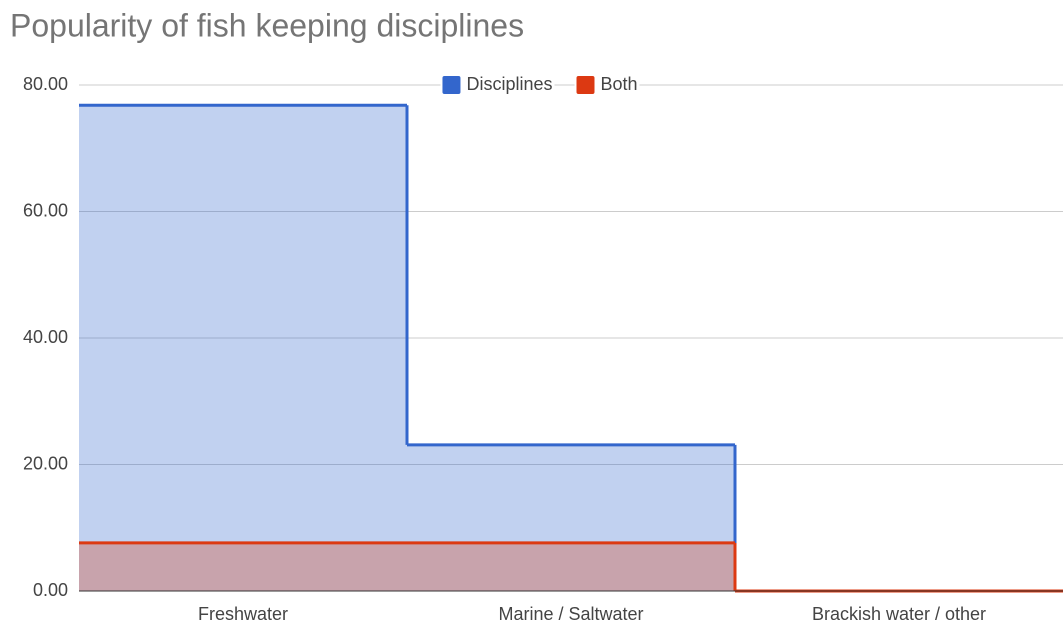  I want to click on legend: Disciplines Both, so click(540, 85).